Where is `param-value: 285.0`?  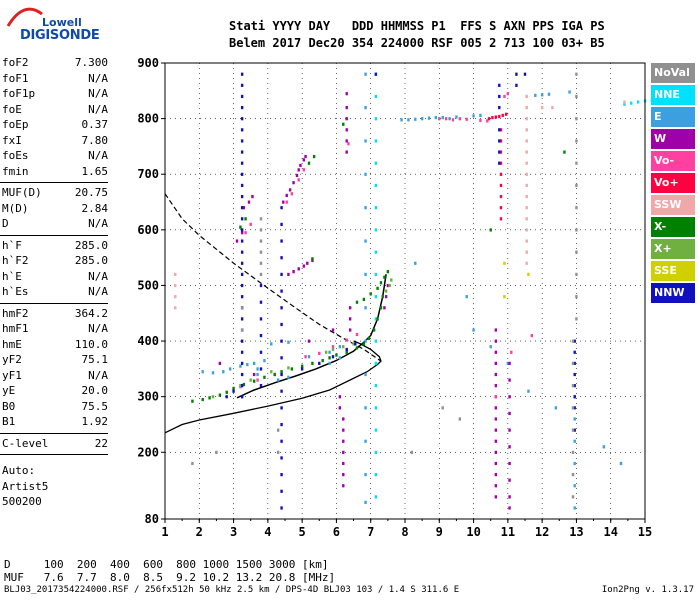 param-value: 285.0 is located at coordinates (91, 260).